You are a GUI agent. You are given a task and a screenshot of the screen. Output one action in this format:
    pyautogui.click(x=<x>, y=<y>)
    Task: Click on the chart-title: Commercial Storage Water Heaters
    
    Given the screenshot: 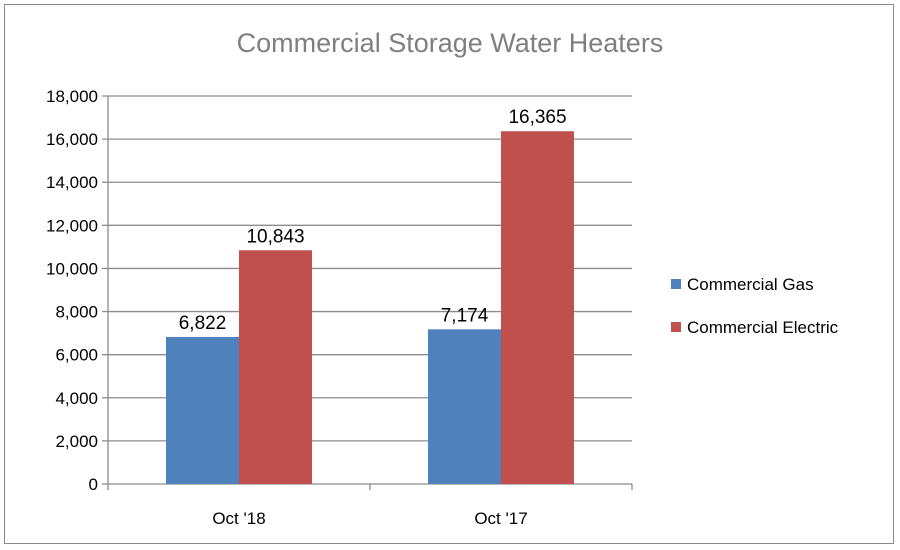 What is the action you would take?
    pyautogui.click(x=450, y=43)
    